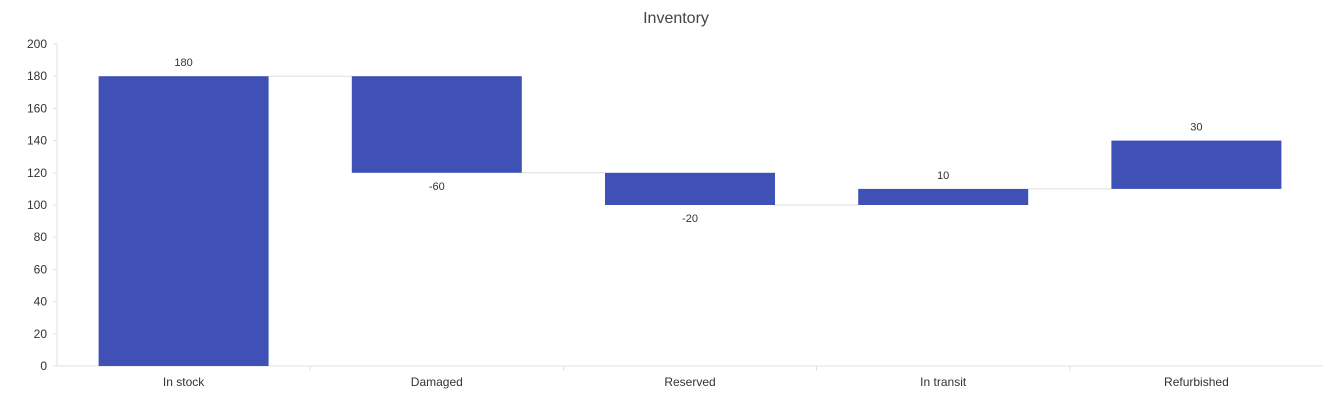  What do you see at coordinates (1196, 164) in the screenshot?
I see `bar-refurbished` at bounding box center [1196, 164].